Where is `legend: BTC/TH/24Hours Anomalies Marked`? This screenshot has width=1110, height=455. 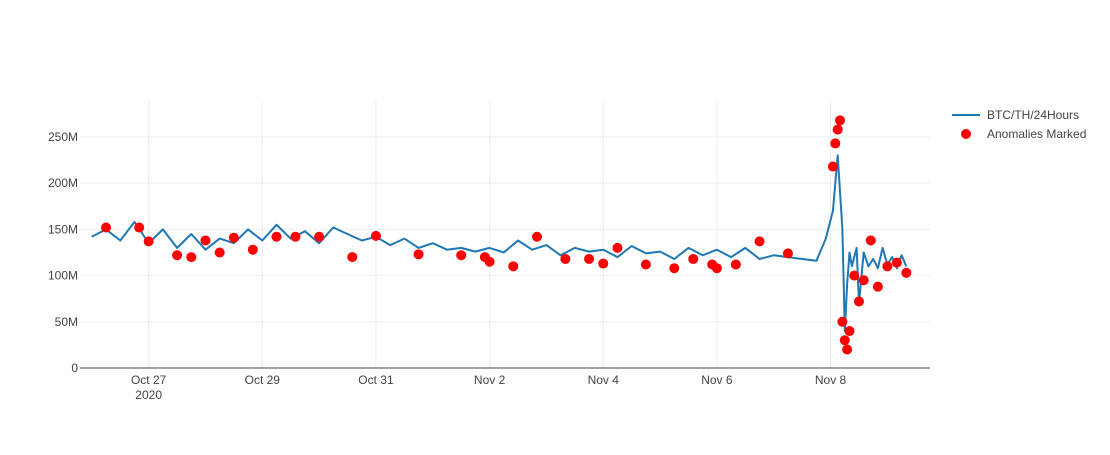
legend: BTC/TH/24Hours Anomalies Marked is located at coordinates (1019, 124).